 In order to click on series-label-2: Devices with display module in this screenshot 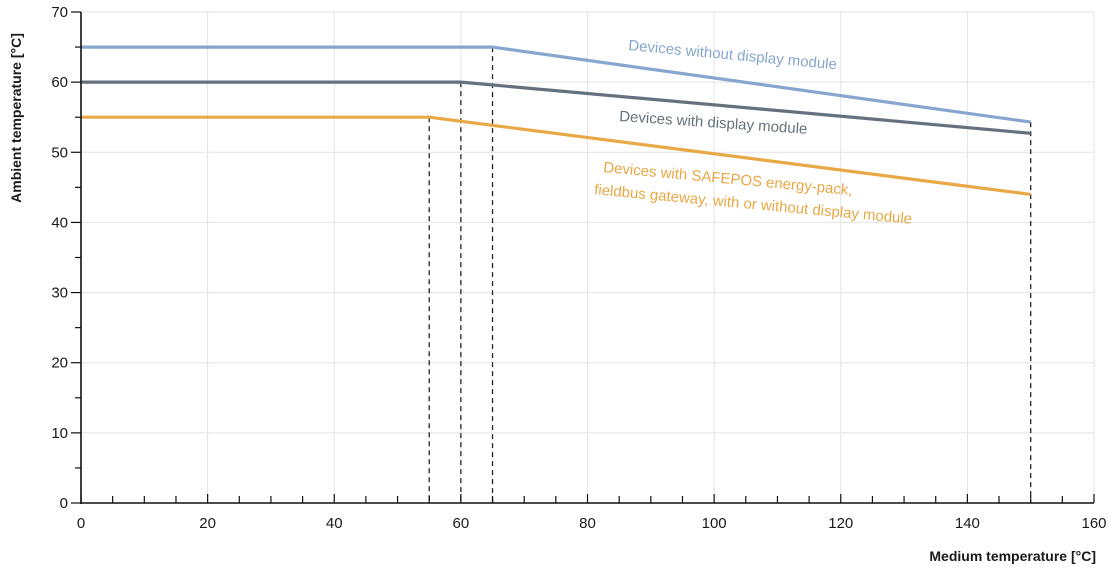, I will do `click(713, 123)`.